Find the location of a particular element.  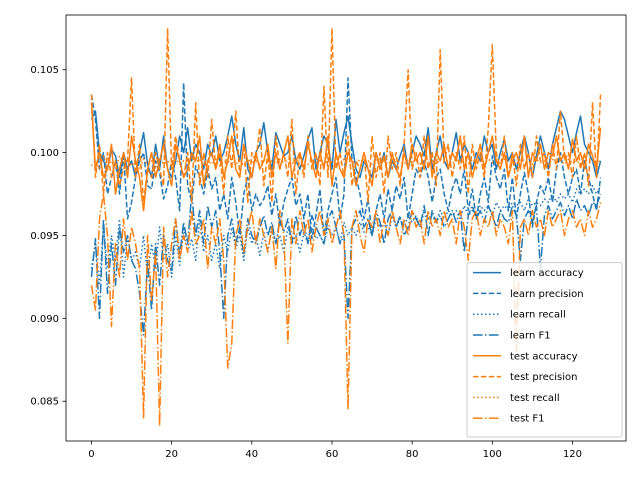

x-axis: 0 20 40 60 80 100 120 is located at coordinates (335, 450).